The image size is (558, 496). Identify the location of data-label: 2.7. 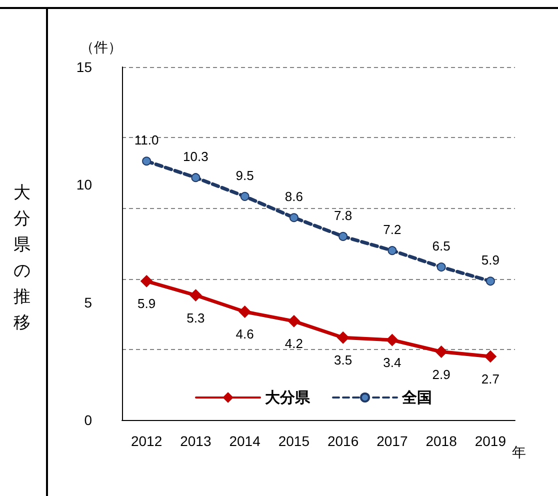
(490, 378).